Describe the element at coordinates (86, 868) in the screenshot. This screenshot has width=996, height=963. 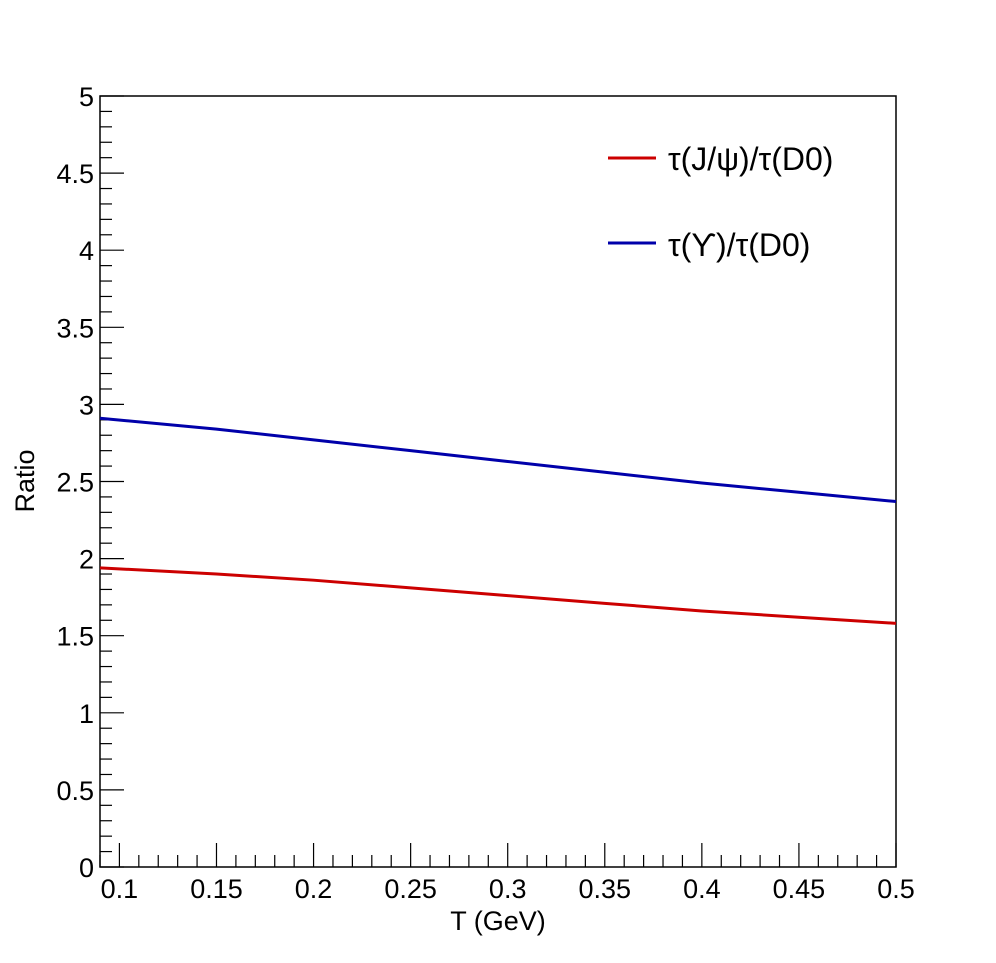
I see `y-tick-label: 0` at that location.